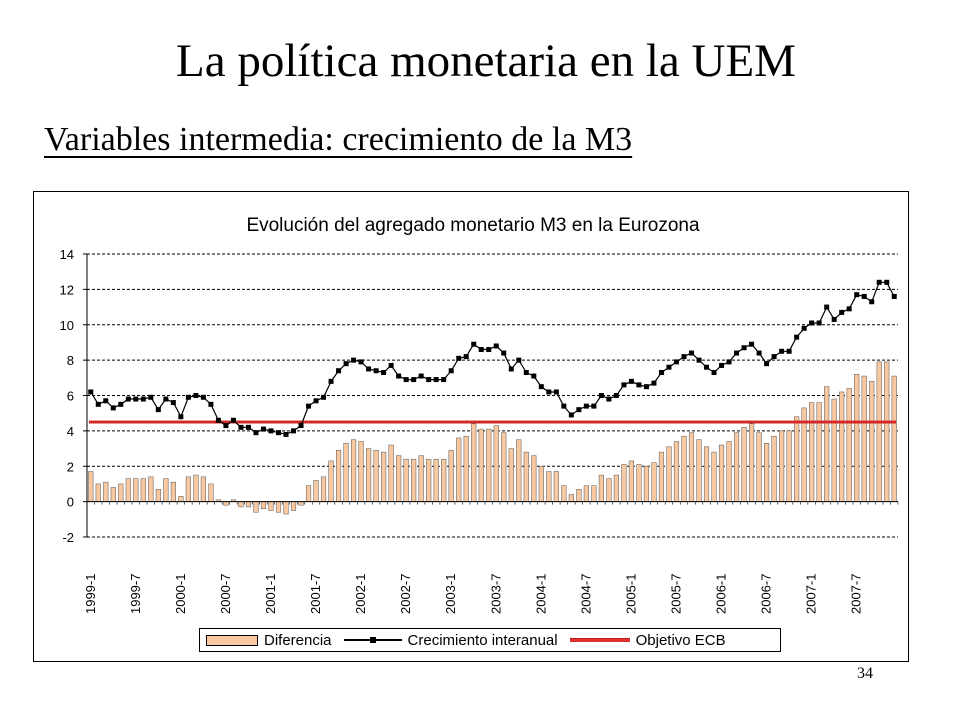 The height and width of the screenshot is (721, 960). I want to click on x-tick-label: 2003-7, so click(495, 594).